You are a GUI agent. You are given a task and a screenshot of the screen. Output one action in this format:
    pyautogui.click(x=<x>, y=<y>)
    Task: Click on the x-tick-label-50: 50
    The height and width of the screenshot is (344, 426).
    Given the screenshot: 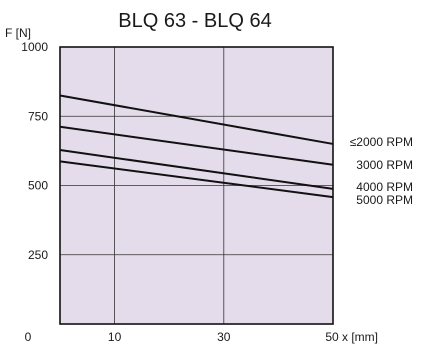 What is the action you would take?
    pyautogui.click(x=332, y=337)
    